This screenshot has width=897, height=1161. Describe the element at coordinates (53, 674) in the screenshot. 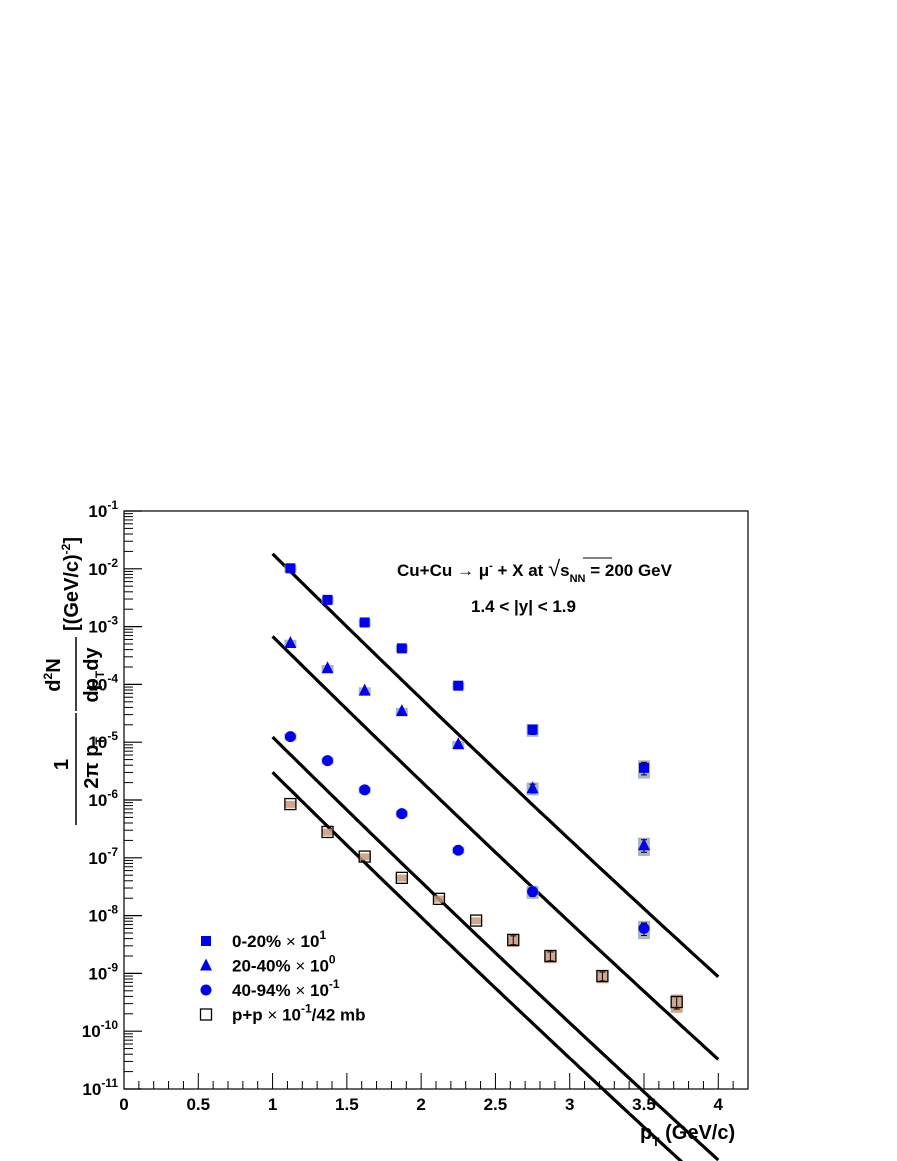

I see `svg-text: d2N` at that location.